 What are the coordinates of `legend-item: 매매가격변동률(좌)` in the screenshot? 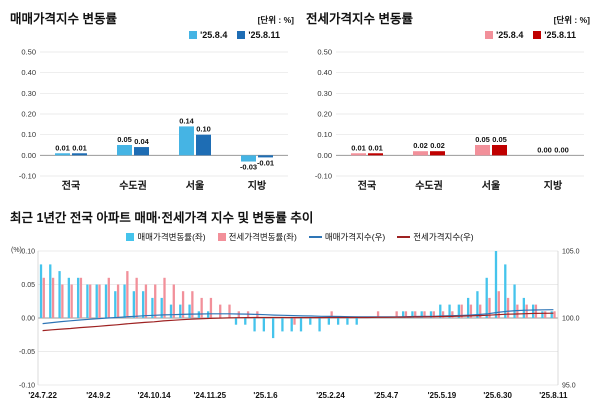 It's located at (166, 237).